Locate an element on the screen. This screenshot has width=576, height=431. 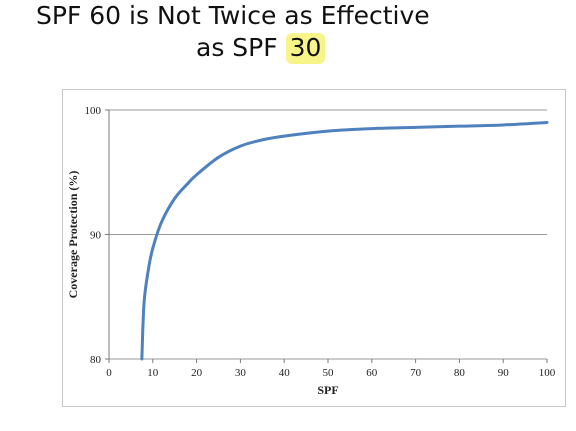
x-tick-label-6: 60 is located at coordinates (372, 373).